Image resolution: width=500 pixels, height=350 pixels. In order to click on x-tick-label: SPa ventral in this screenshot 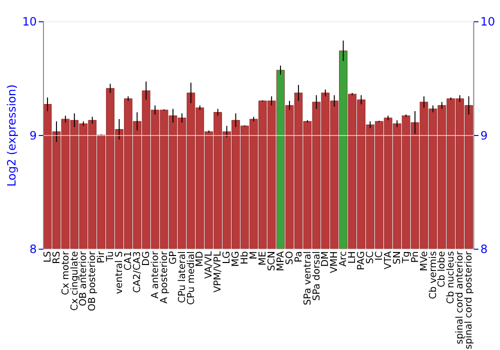, I will do `click(308, 278)`.